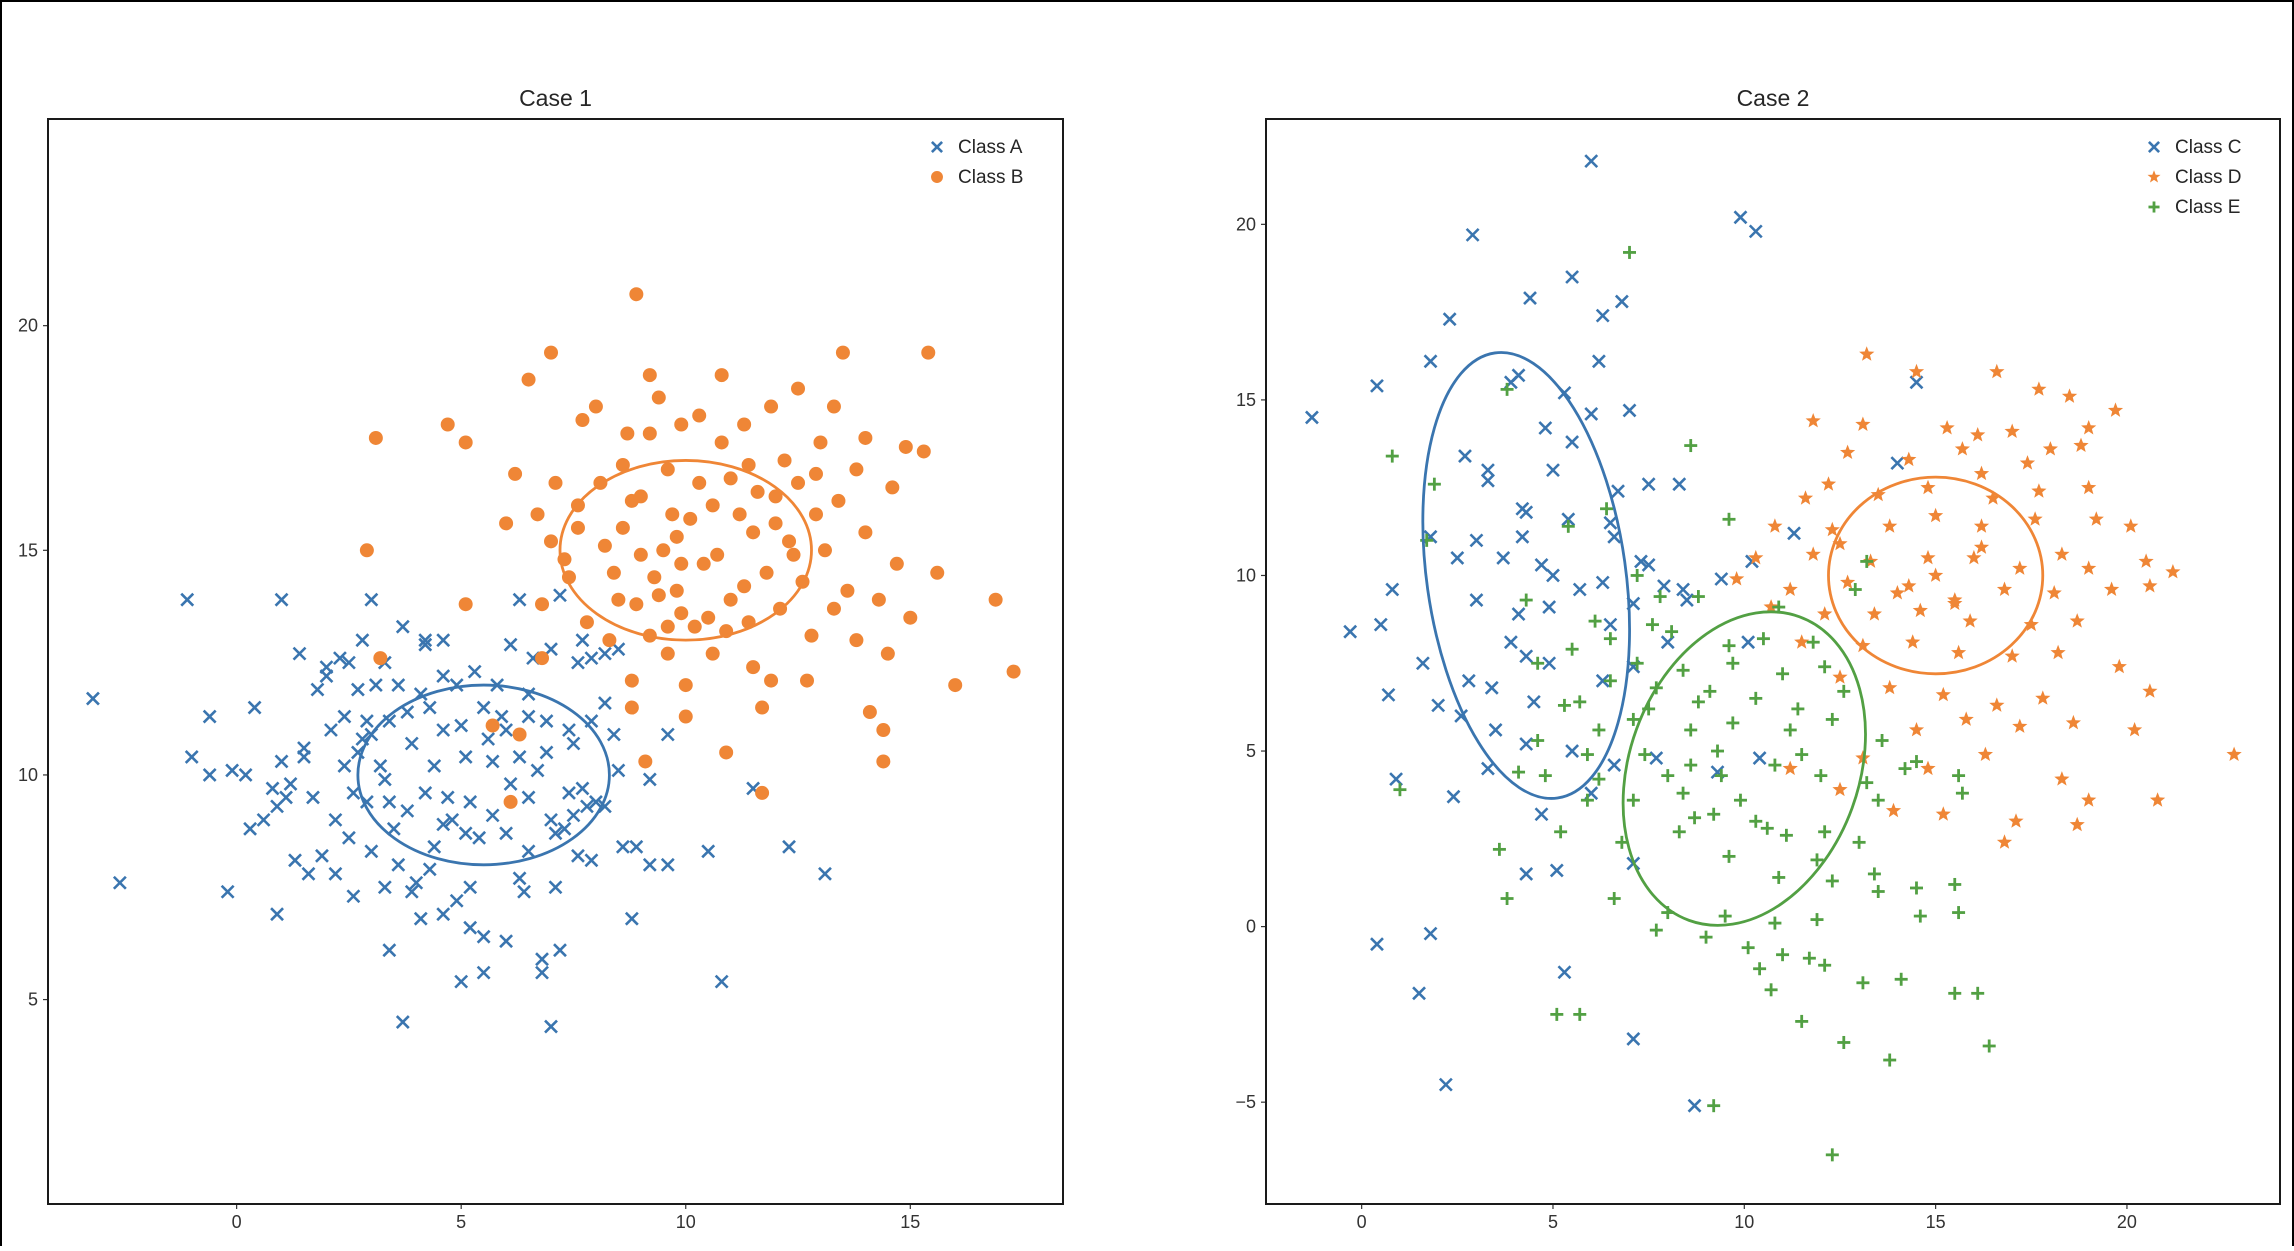 Image resolution: width=2294 pixels, height=1251 pixels. What do you see at coordinates (910, 1222) in the screenshot?
I see `x-tick-label: 15` at bounding box center [910, 1222].